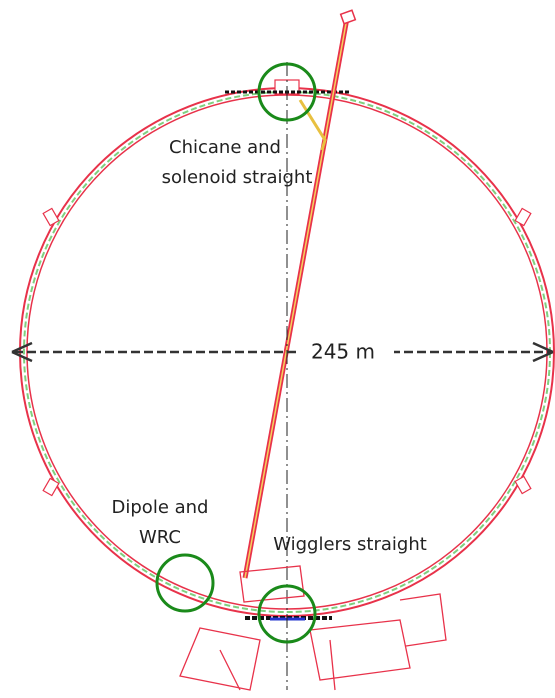 This screenshot has height=698, width=555. I want to click on dimension-label: 245 m, so click(343, 352).